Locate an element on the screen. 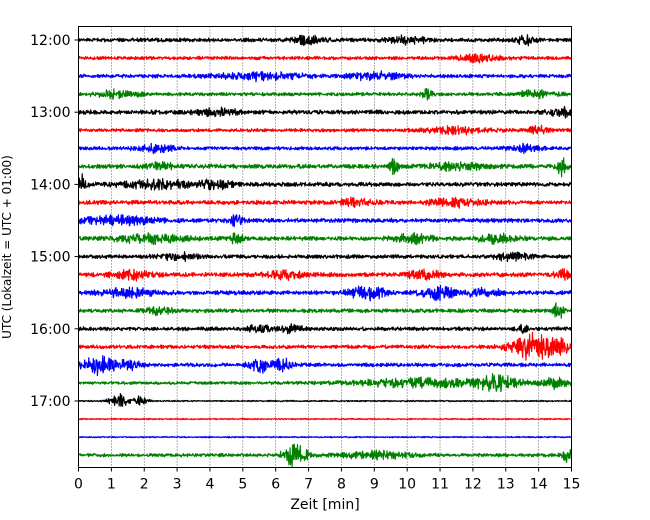 The image size is (650, 520). x-tick-label: 3 is located at coordinates (177, 485).